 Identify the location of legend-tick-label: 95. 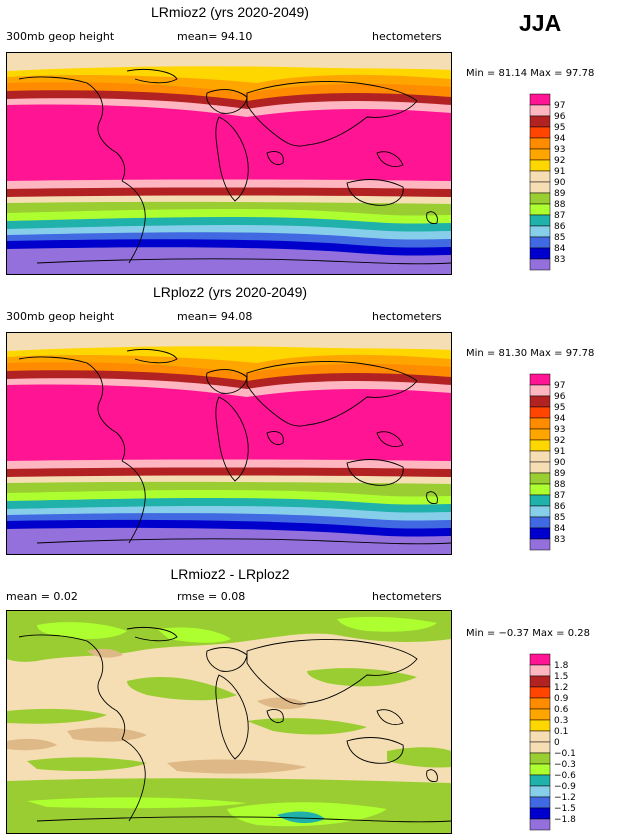
(559, 128).